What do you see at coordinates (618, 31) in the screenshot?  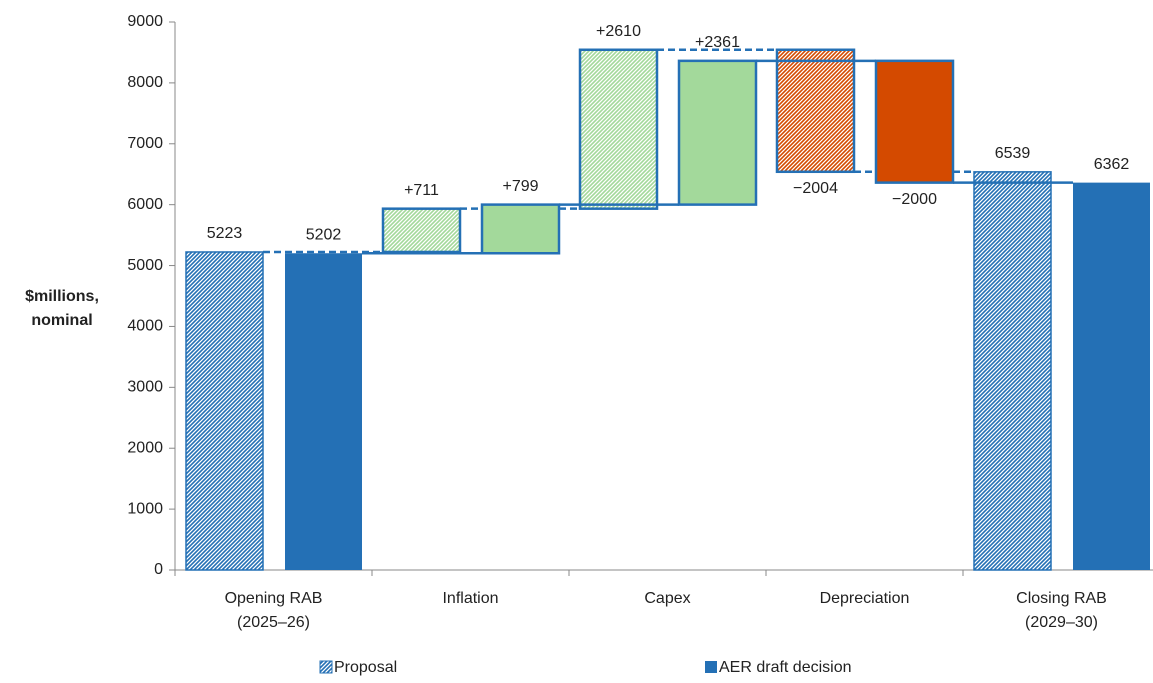 I see `data-label: +2610` at bounding box center [618, 31].